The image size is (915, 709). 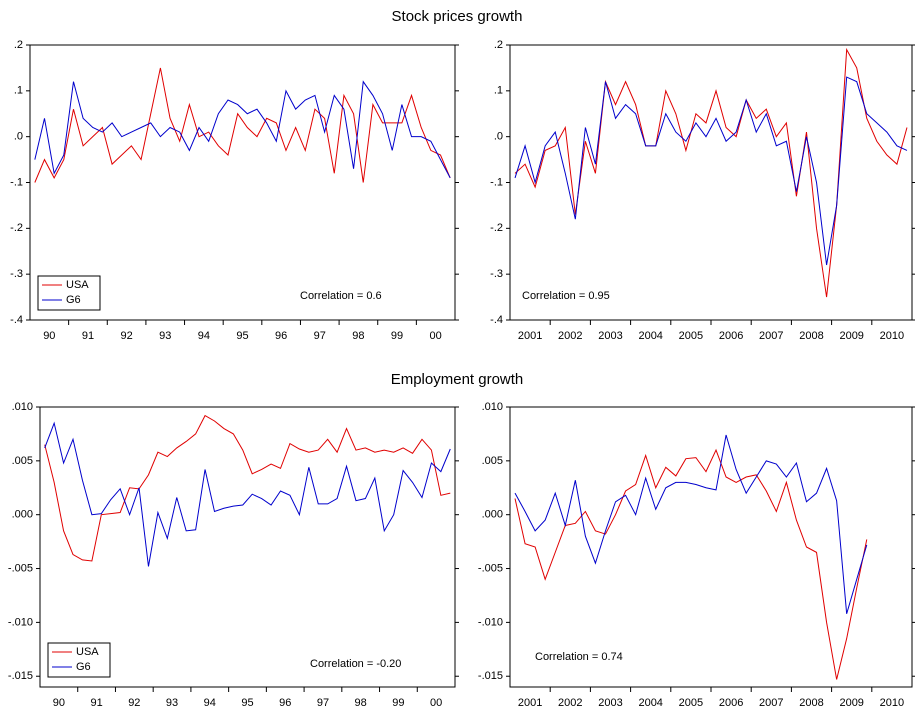 What do you see at coordinates (457, 16) in the screenshot?
I see `section-title: Stock prices growth` at bounding box center [457, 16].